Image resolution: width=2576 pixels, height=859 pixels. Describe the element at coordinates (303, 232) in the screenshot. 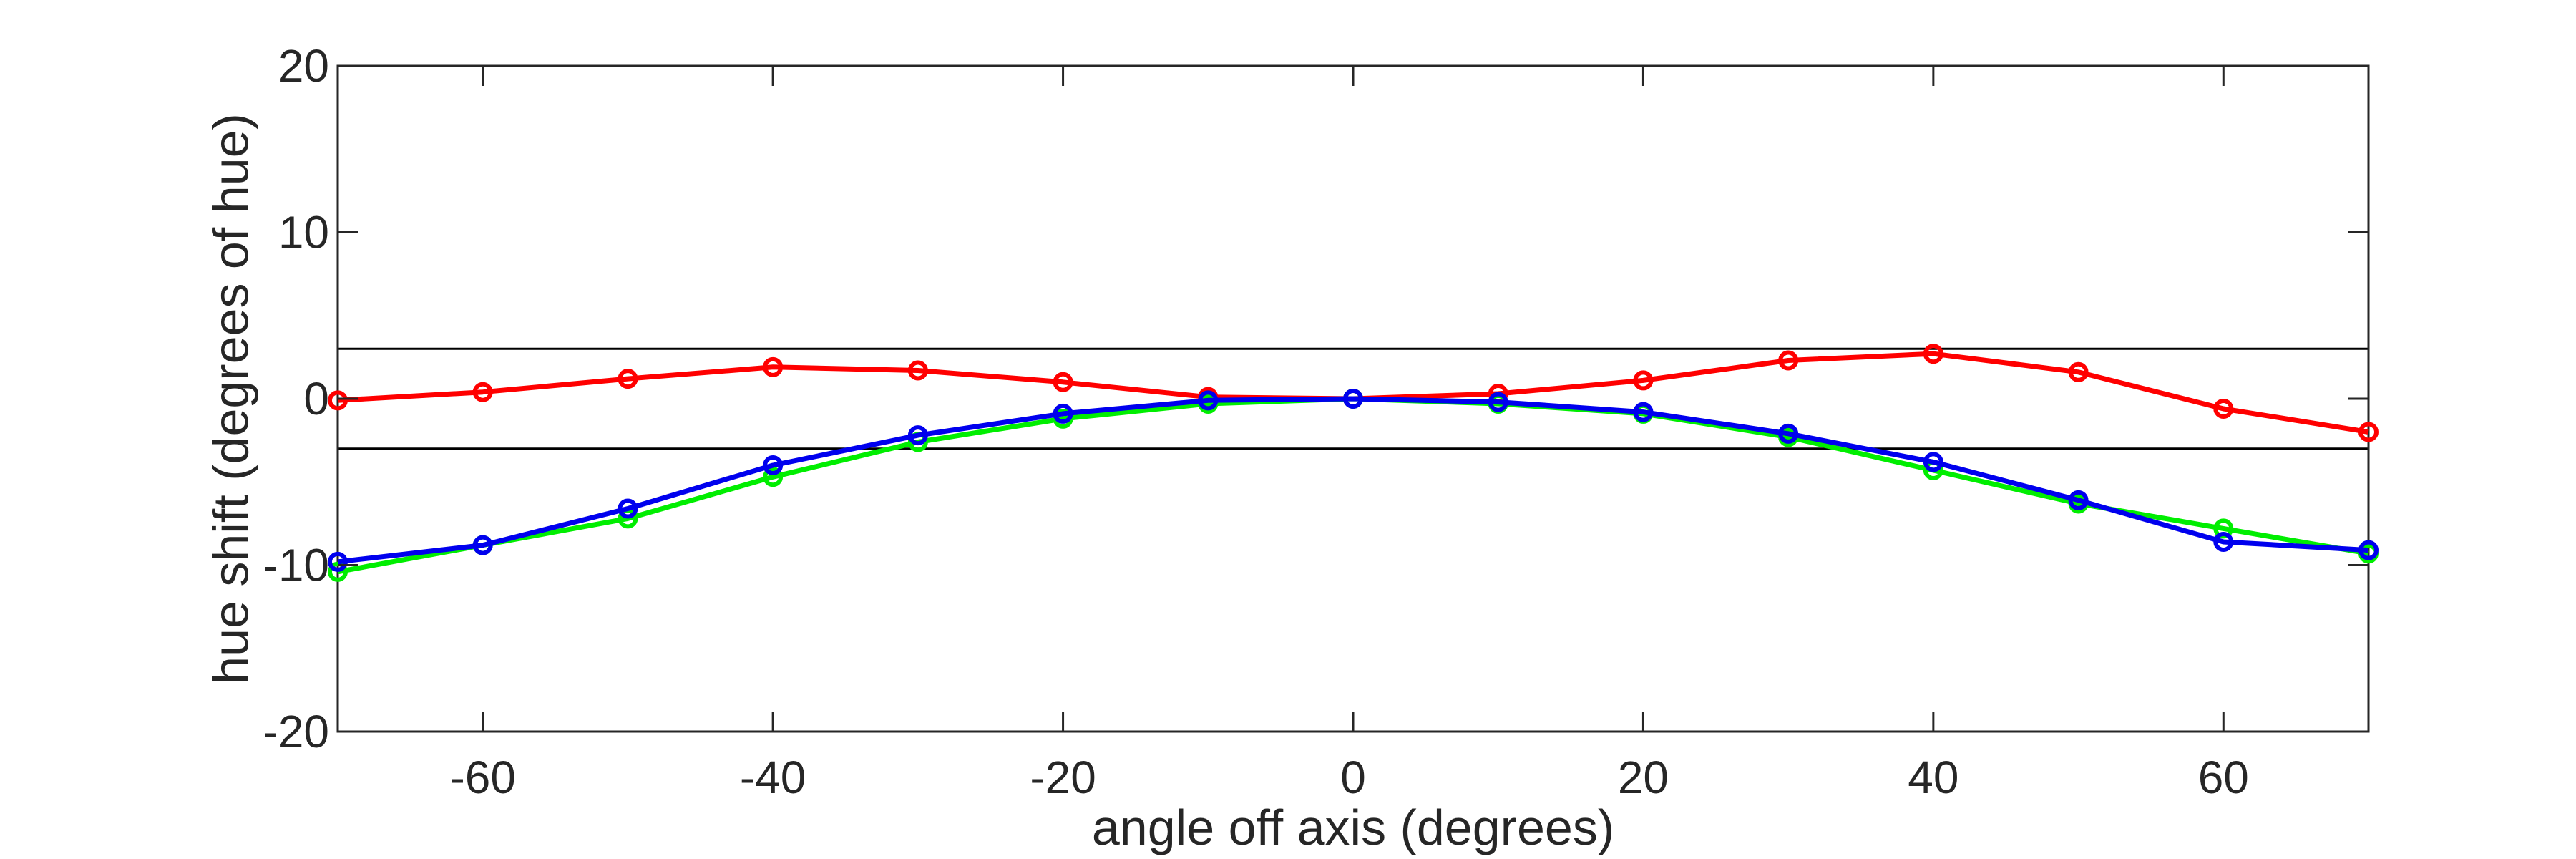

I see `y-tick-label: 10` at that location.